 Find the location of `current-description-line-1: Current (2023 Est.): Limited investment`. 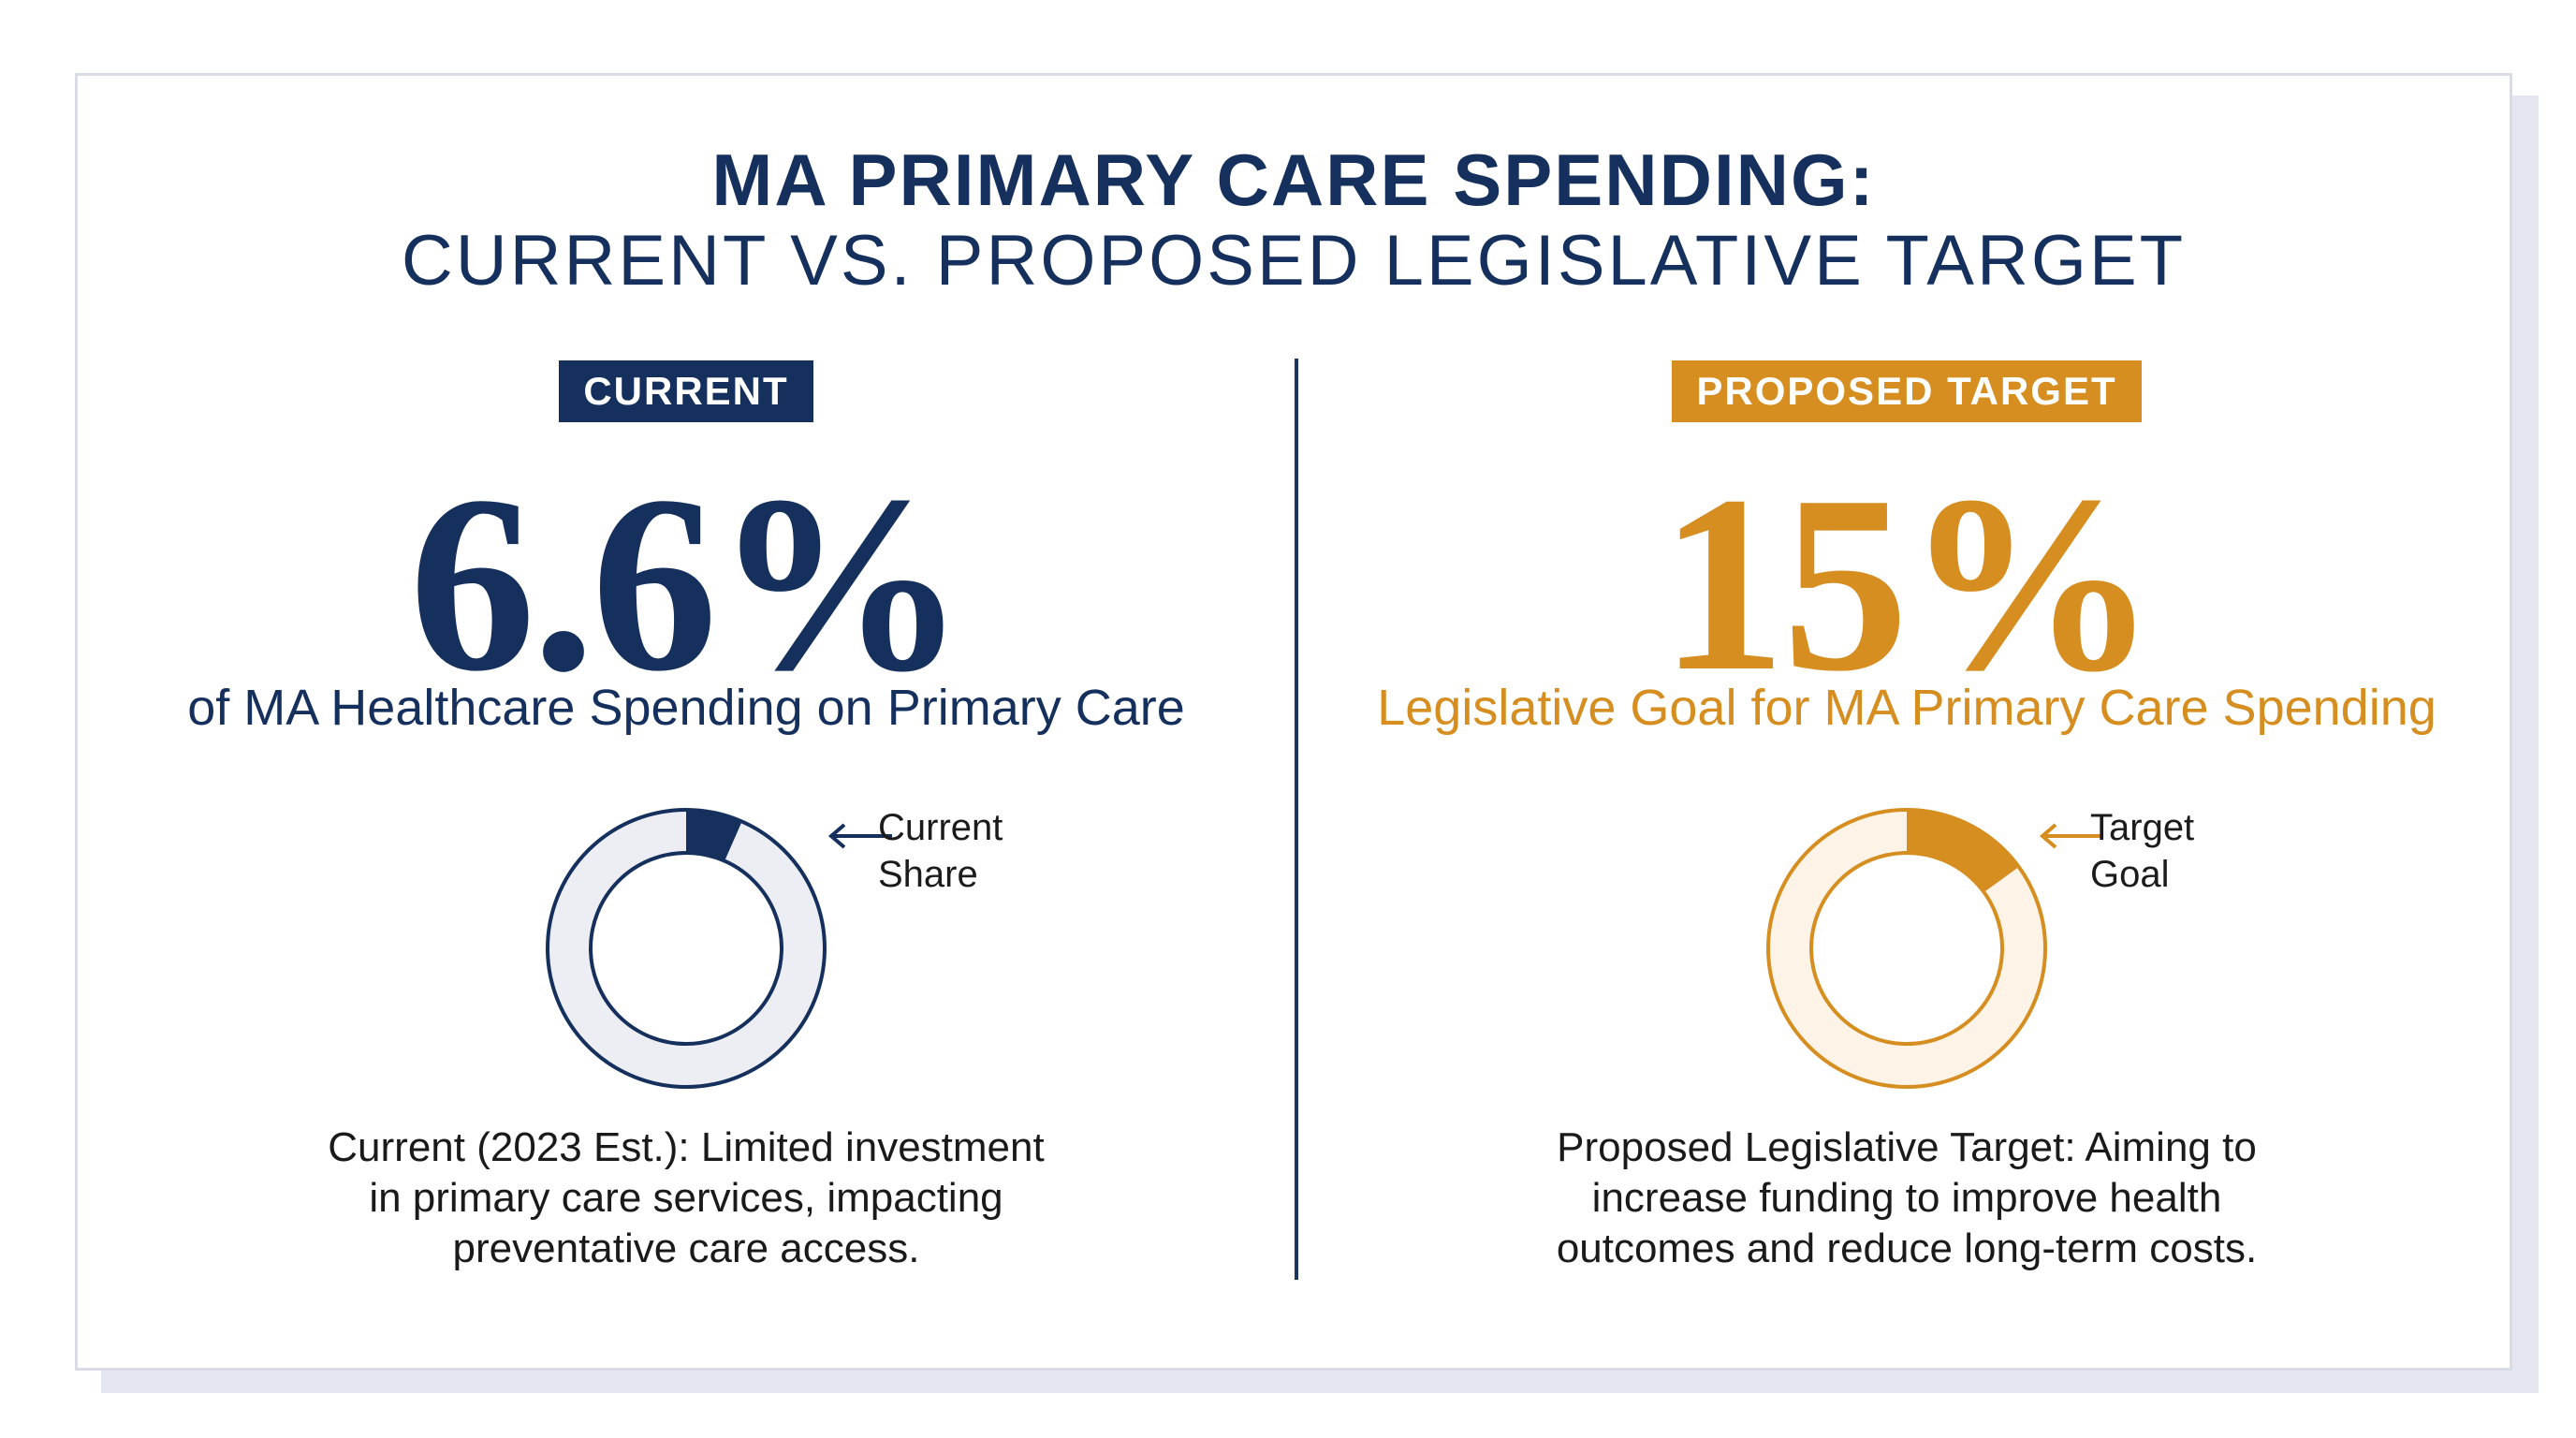

current-description-line-1: Current (2023 Est.): Limited investment is located at coordinates (687, 1147).